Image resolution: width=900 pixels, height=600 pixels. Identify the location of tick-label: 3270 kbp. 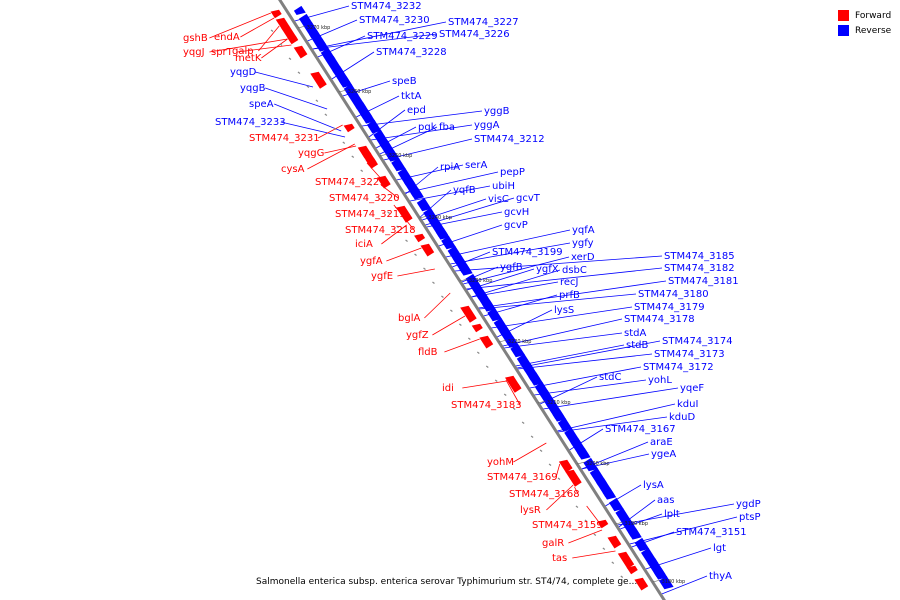
(319, 28).